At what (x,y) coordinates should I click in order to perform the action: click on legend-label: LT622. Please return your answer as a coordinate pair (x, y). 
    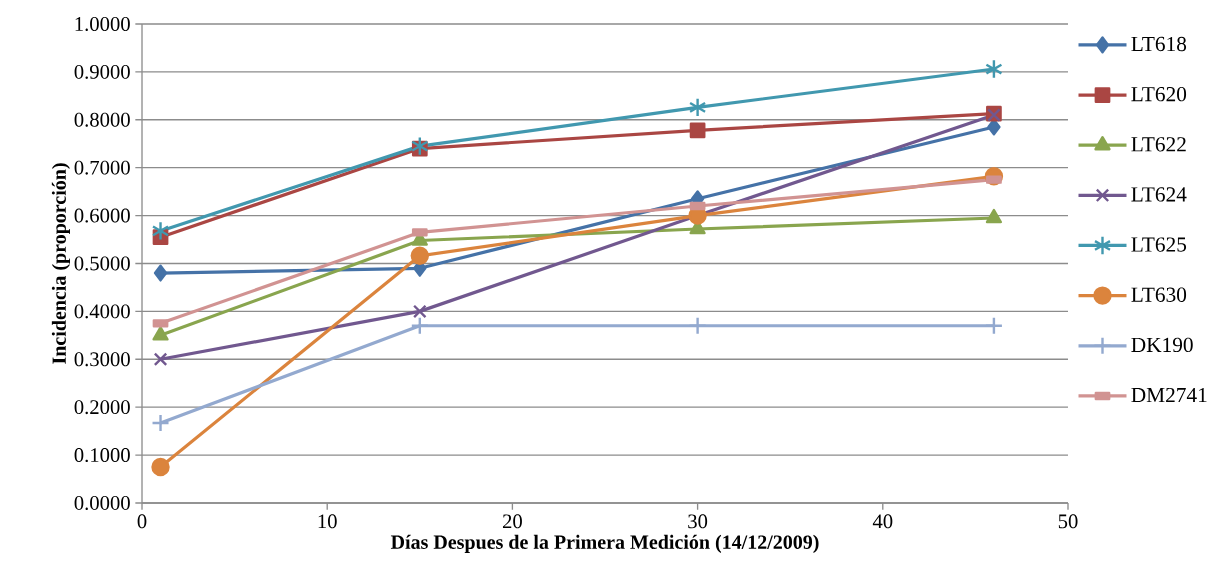
    Looking at the image, I should click on (1158, 144).